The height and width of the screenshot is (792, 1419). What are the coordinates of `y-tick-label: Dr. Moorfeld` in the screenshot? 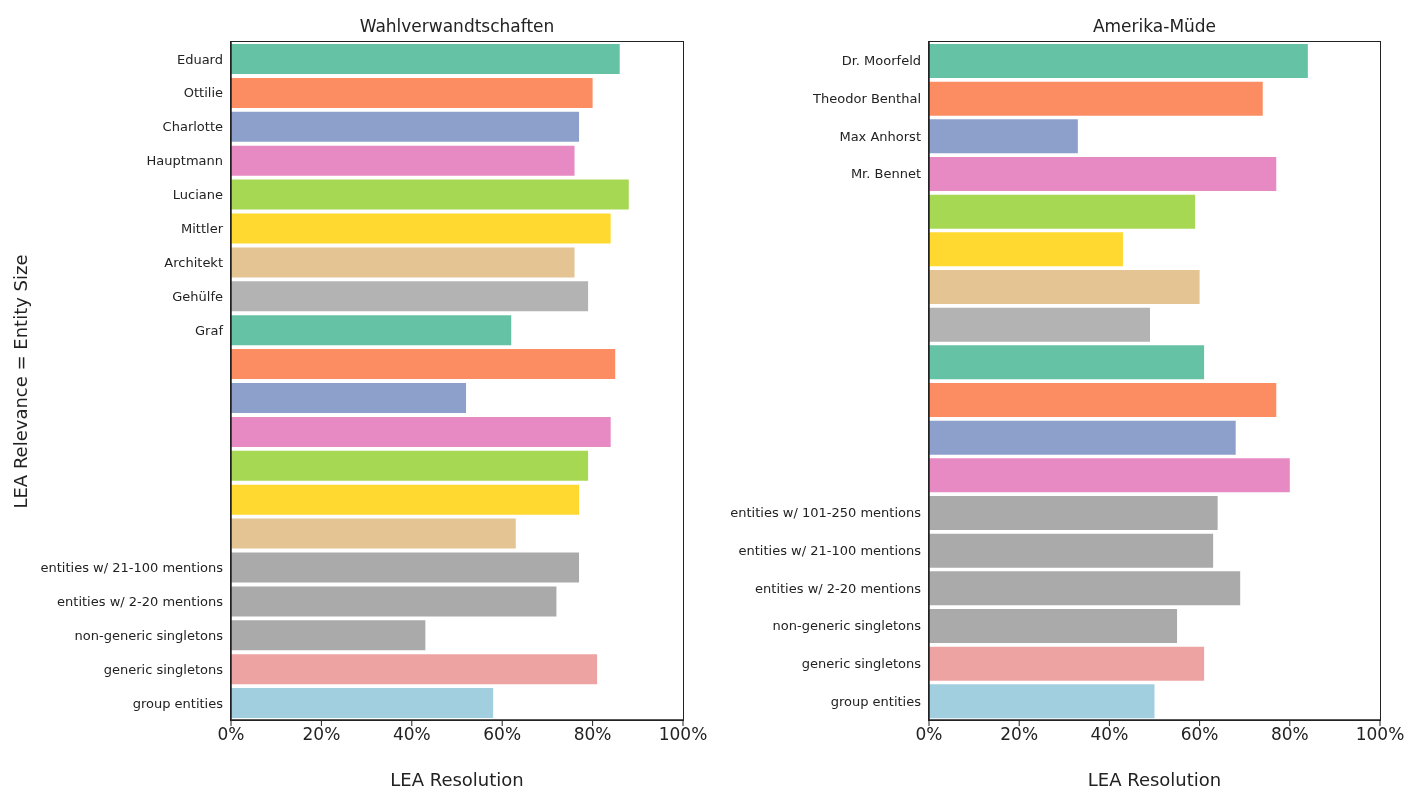 It's located at (881, 61).